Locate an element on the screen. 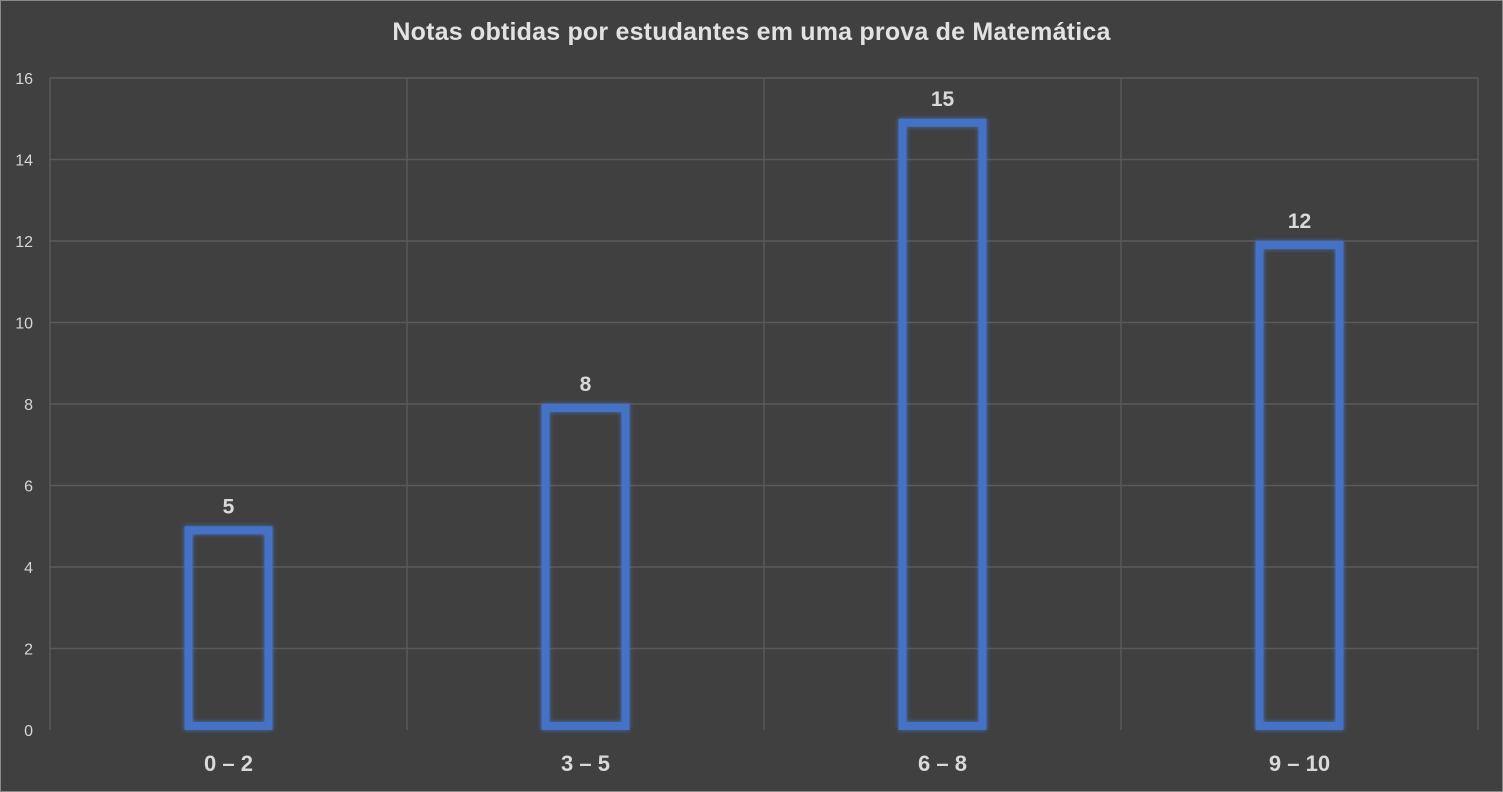  x-tick-label: 6 – 8 is located at coordinates (942, 763).